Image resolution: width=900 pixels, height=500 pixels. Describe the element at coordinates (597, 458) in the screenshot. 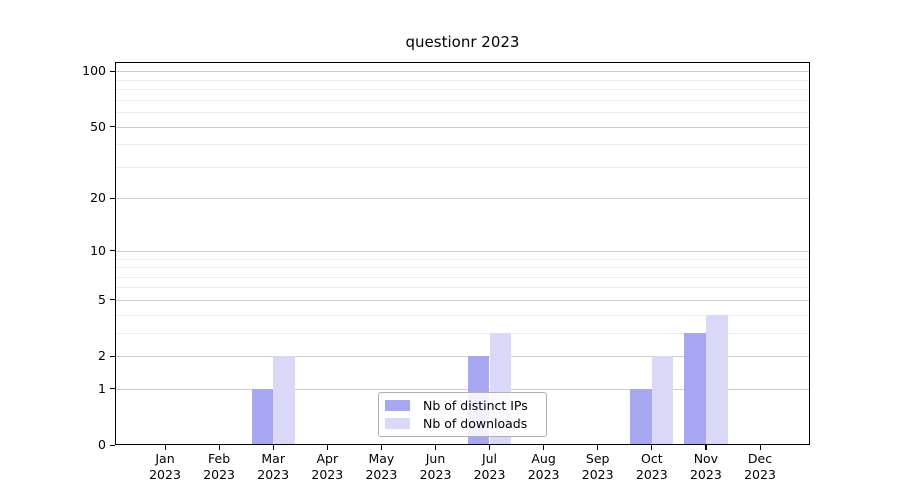

I see `x-tick-month: Sep` at that location.